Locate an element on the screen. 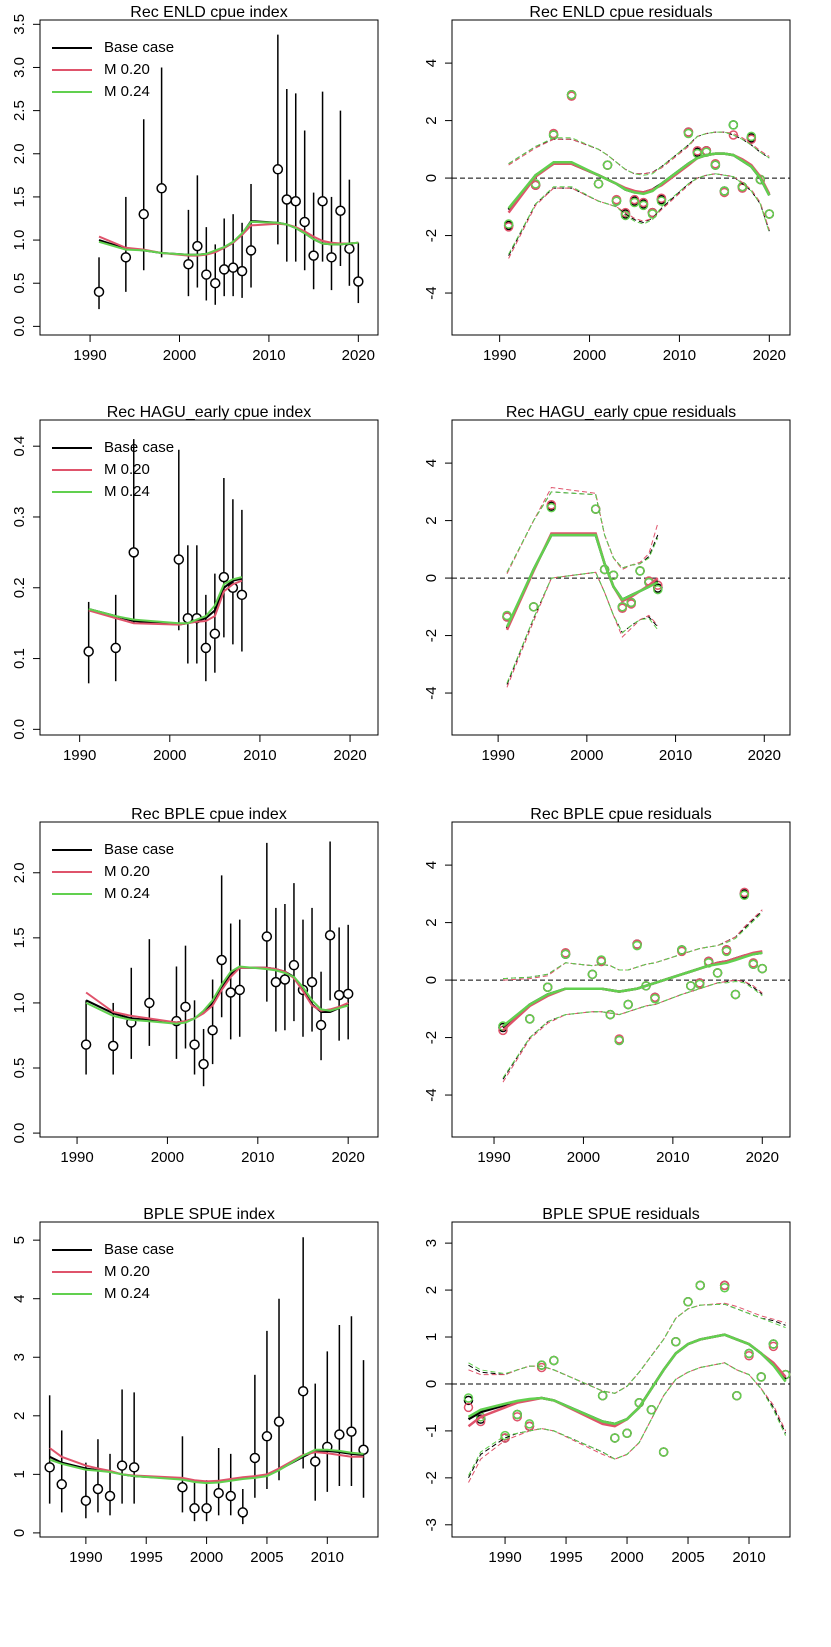  y-tick-label: 2.5 is located at coordinates (19, 110).